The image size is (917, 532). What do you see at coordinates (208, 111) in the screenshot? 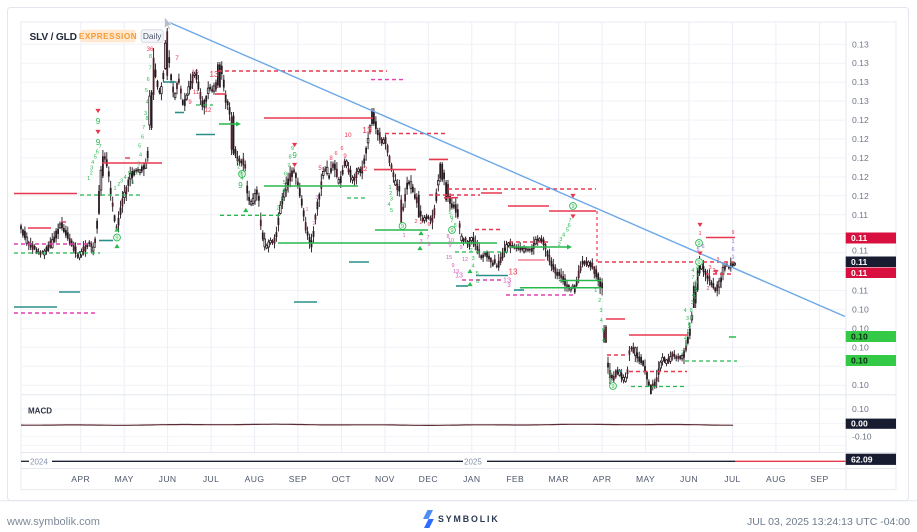
I see `svg-text: 12` at bounding box center [208, 111].